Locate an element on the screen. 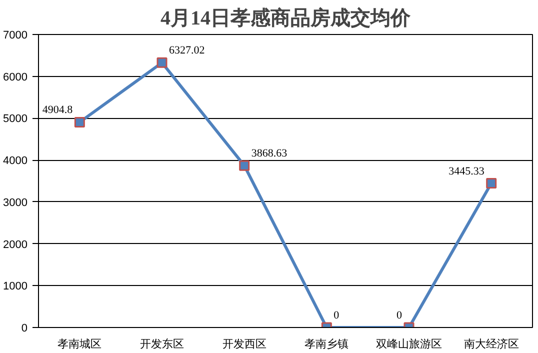 Image resolution: width=538 pixels, height=353 pixels. data-label: 3868.63 is located at coordinates (269, 154).